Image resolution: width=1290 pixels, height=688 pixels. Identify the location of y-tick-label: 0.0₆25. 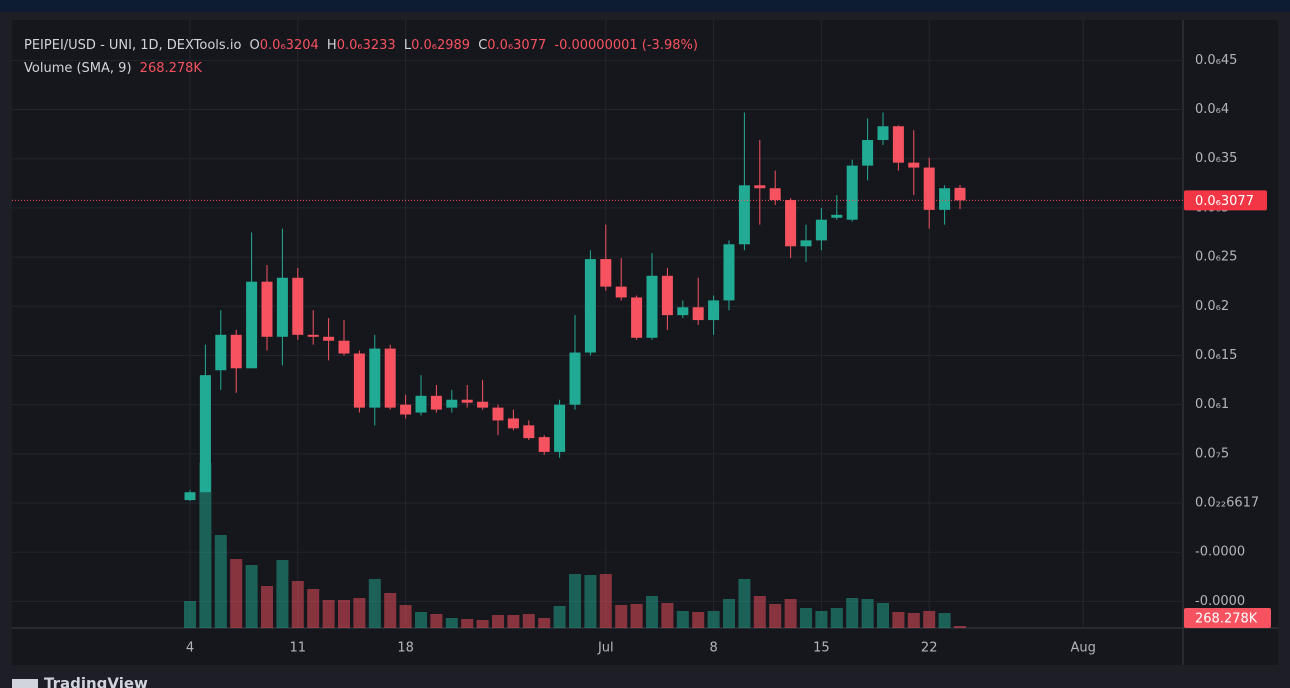
(1216, 257).